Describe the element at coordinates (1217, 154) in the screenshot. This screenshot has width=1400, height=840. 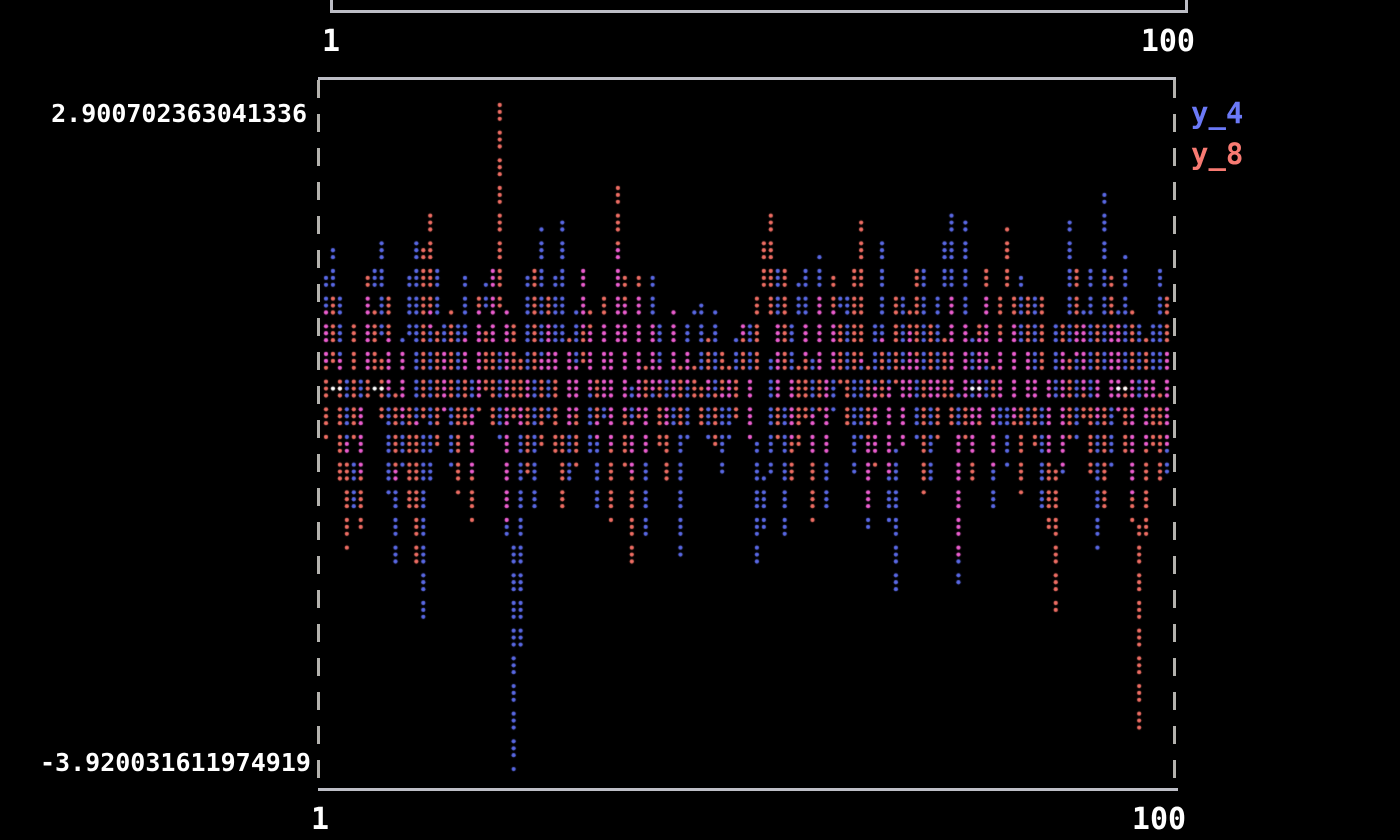
I see `legend-item-y8: y_8` at that location.